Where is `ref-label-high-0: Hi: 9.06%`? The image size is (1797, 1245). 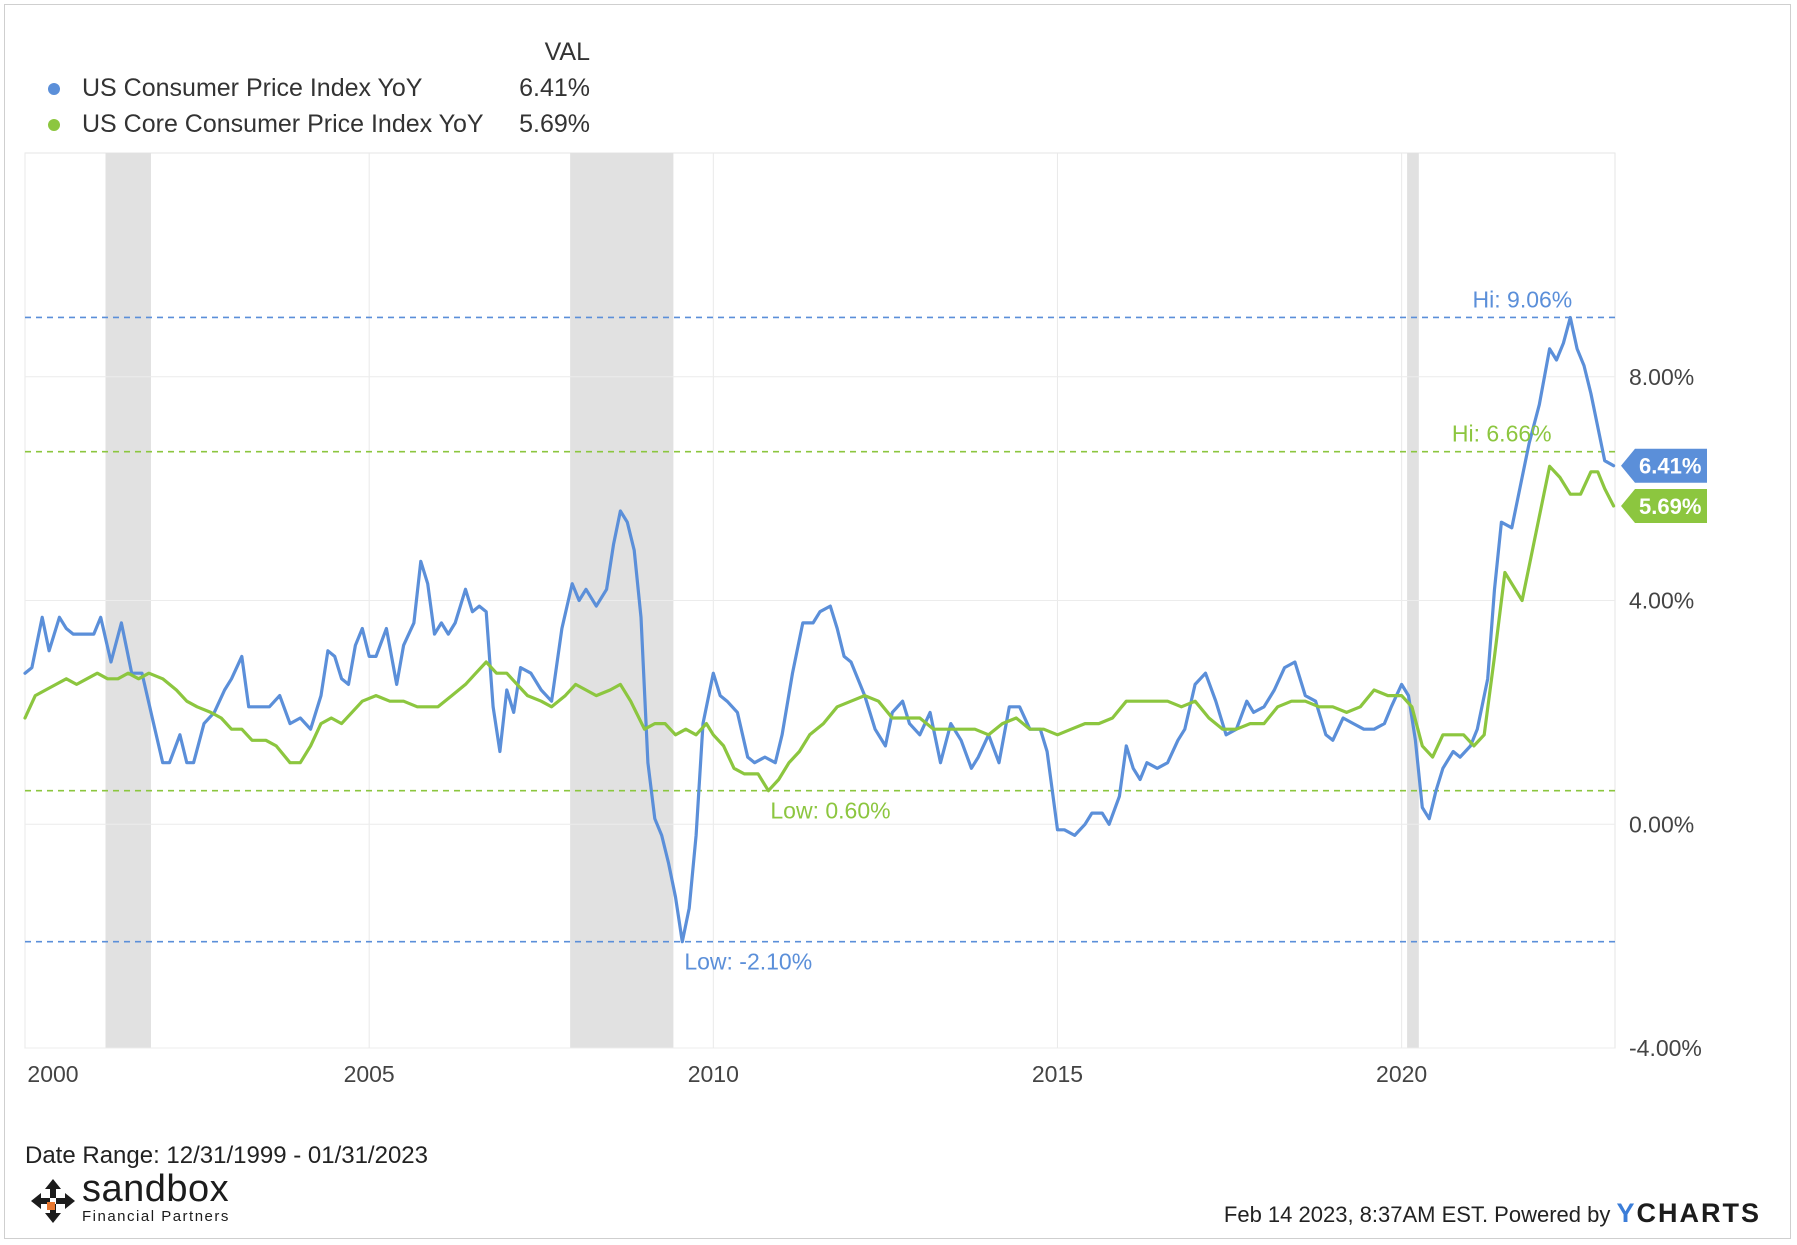 ref-label-high-0: Hi: 9.06% is located at coordinates (1523, 299).